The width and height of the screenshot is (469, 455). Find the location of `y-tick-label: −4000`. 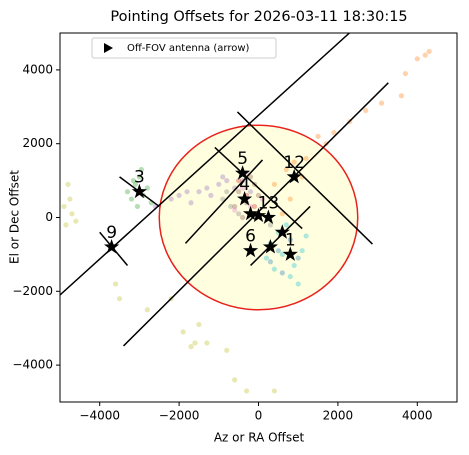

y-tick-label: −4000 is located at coordinates (32, 365).